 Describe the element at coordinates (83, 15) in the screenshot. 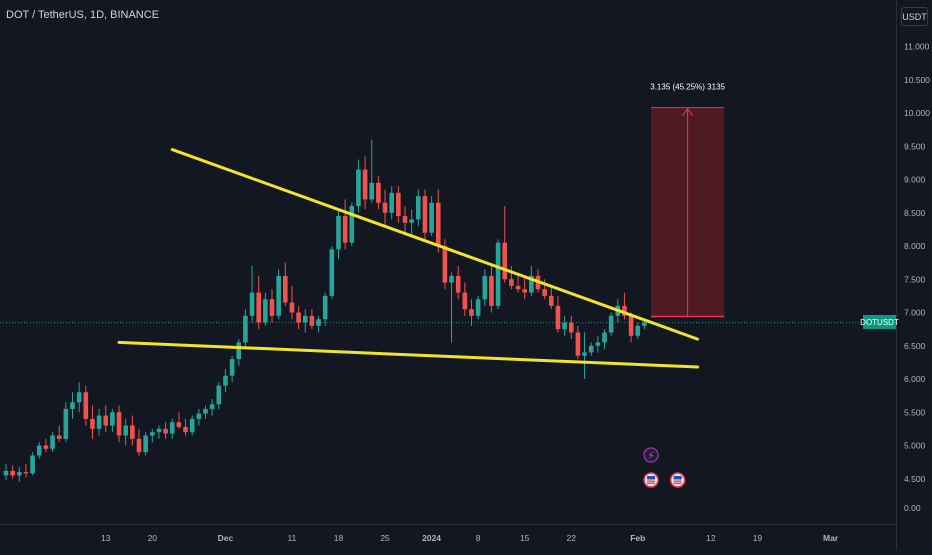

I see `symbol-title: DOT / TetherUS, 1D, BINANCE` at that location.